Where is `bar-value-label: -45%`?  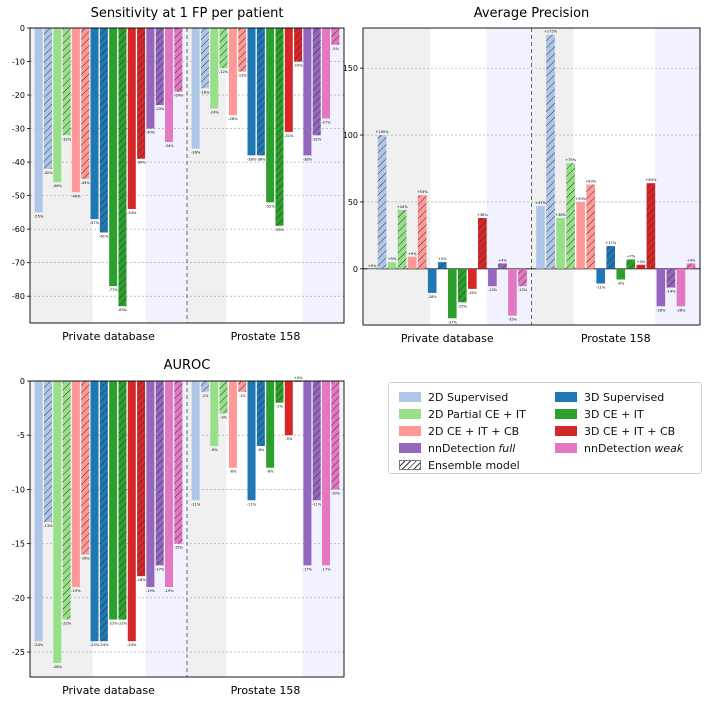 bar-value-label: -45% is located at coordinates (86, 183).